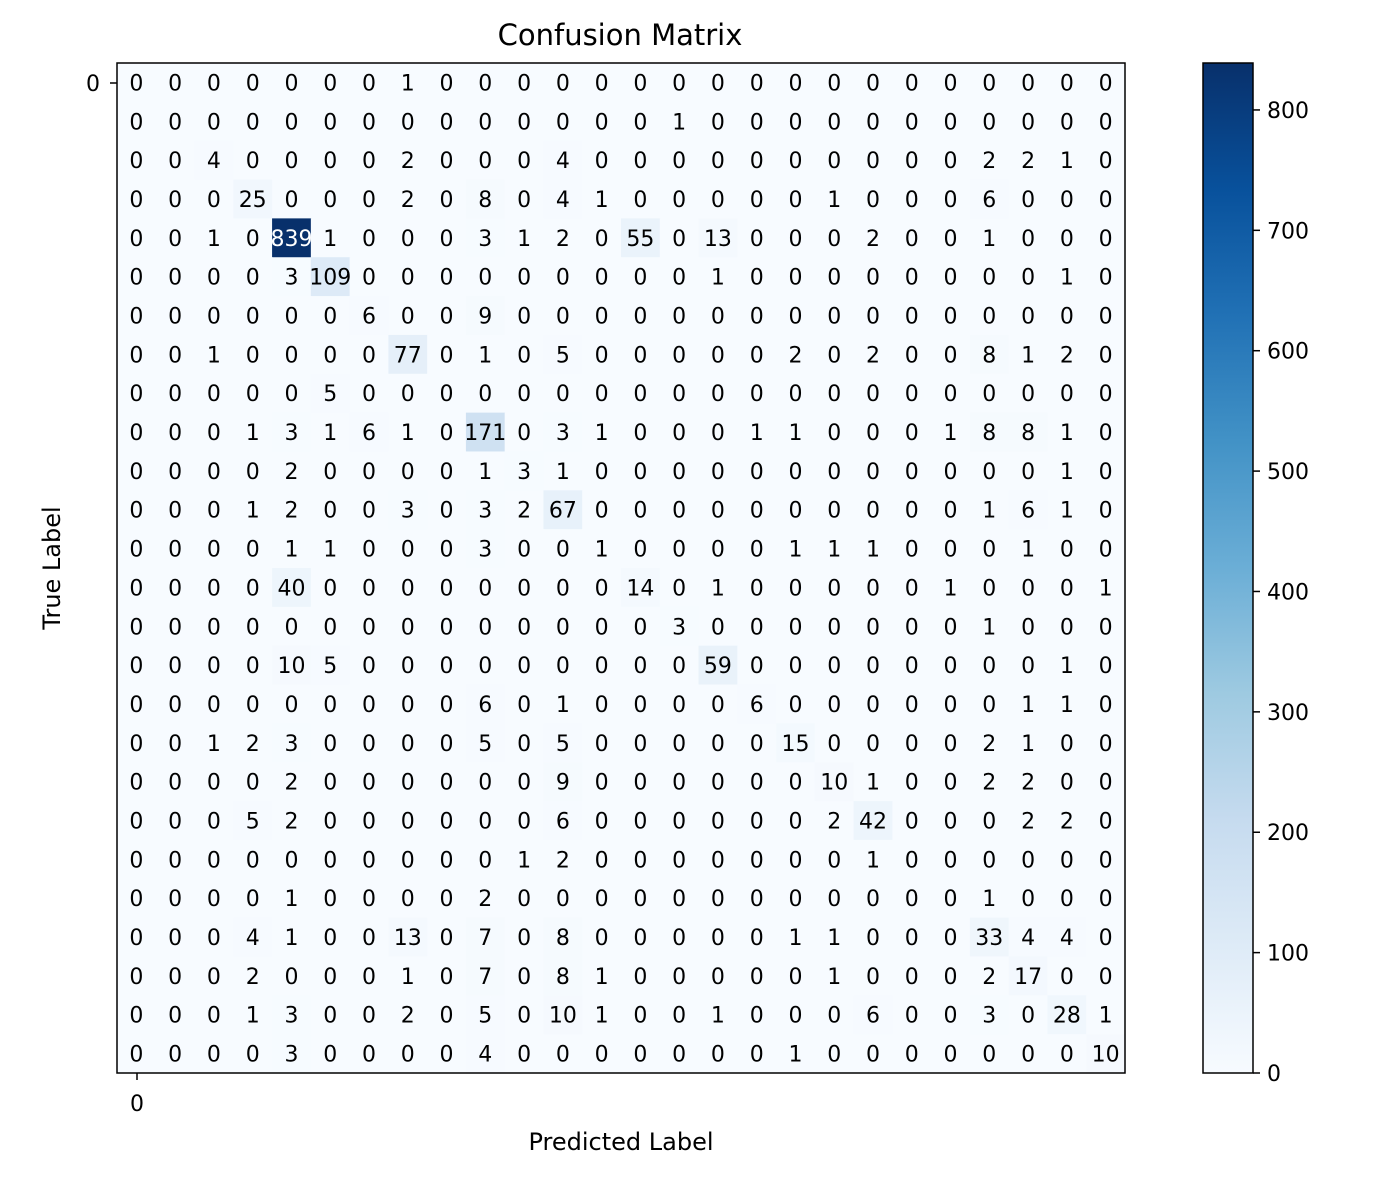  I want to click on cell-value-label: 6, so click(563, 822).